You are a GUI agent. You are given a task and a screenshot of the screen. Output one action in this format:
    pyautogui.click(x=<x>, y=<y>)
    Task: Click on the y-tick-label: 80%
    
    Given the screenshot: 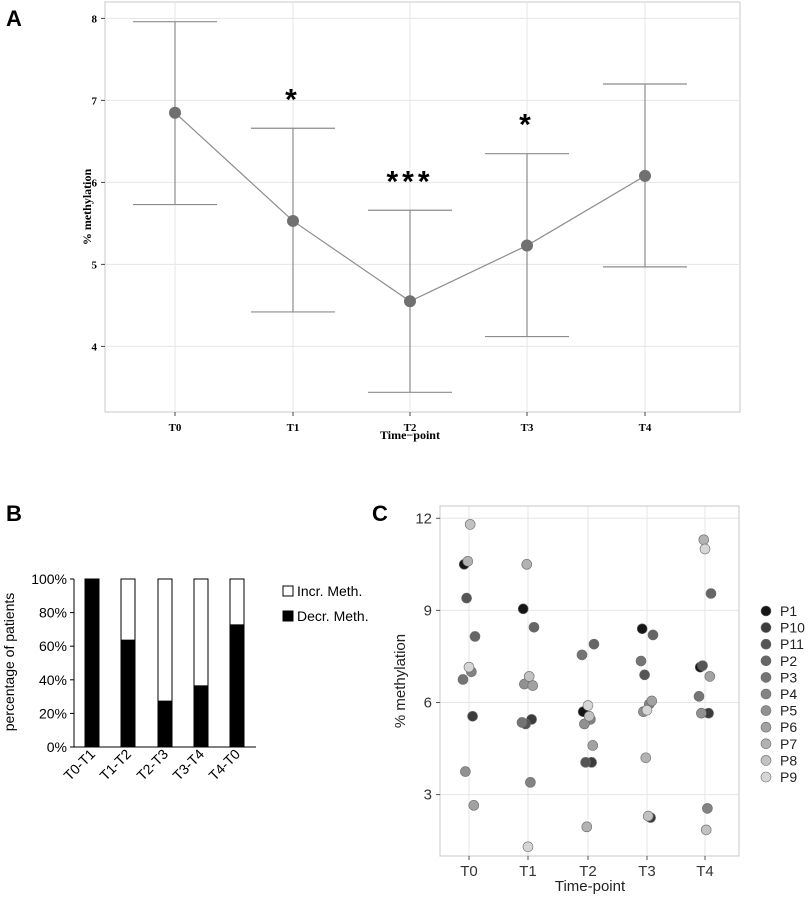 What is the action you would take?
    pyautogui.click(x=53, y=613)
    